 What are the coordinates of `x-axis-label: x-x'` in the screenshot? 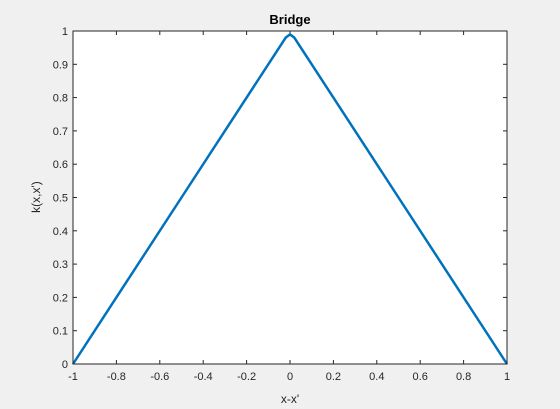 It's located at (290, 399).